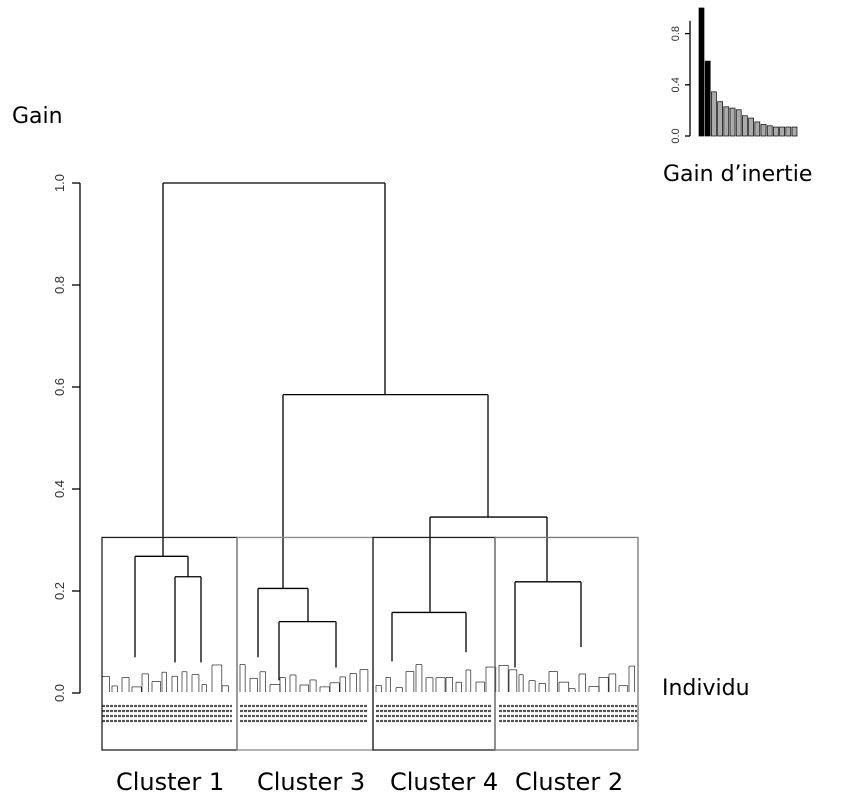  What do you see at coordinates (676, 84) in the screenshot?
I see `inset-y-tick-label: 0.4` at bounding box center [676, 84].